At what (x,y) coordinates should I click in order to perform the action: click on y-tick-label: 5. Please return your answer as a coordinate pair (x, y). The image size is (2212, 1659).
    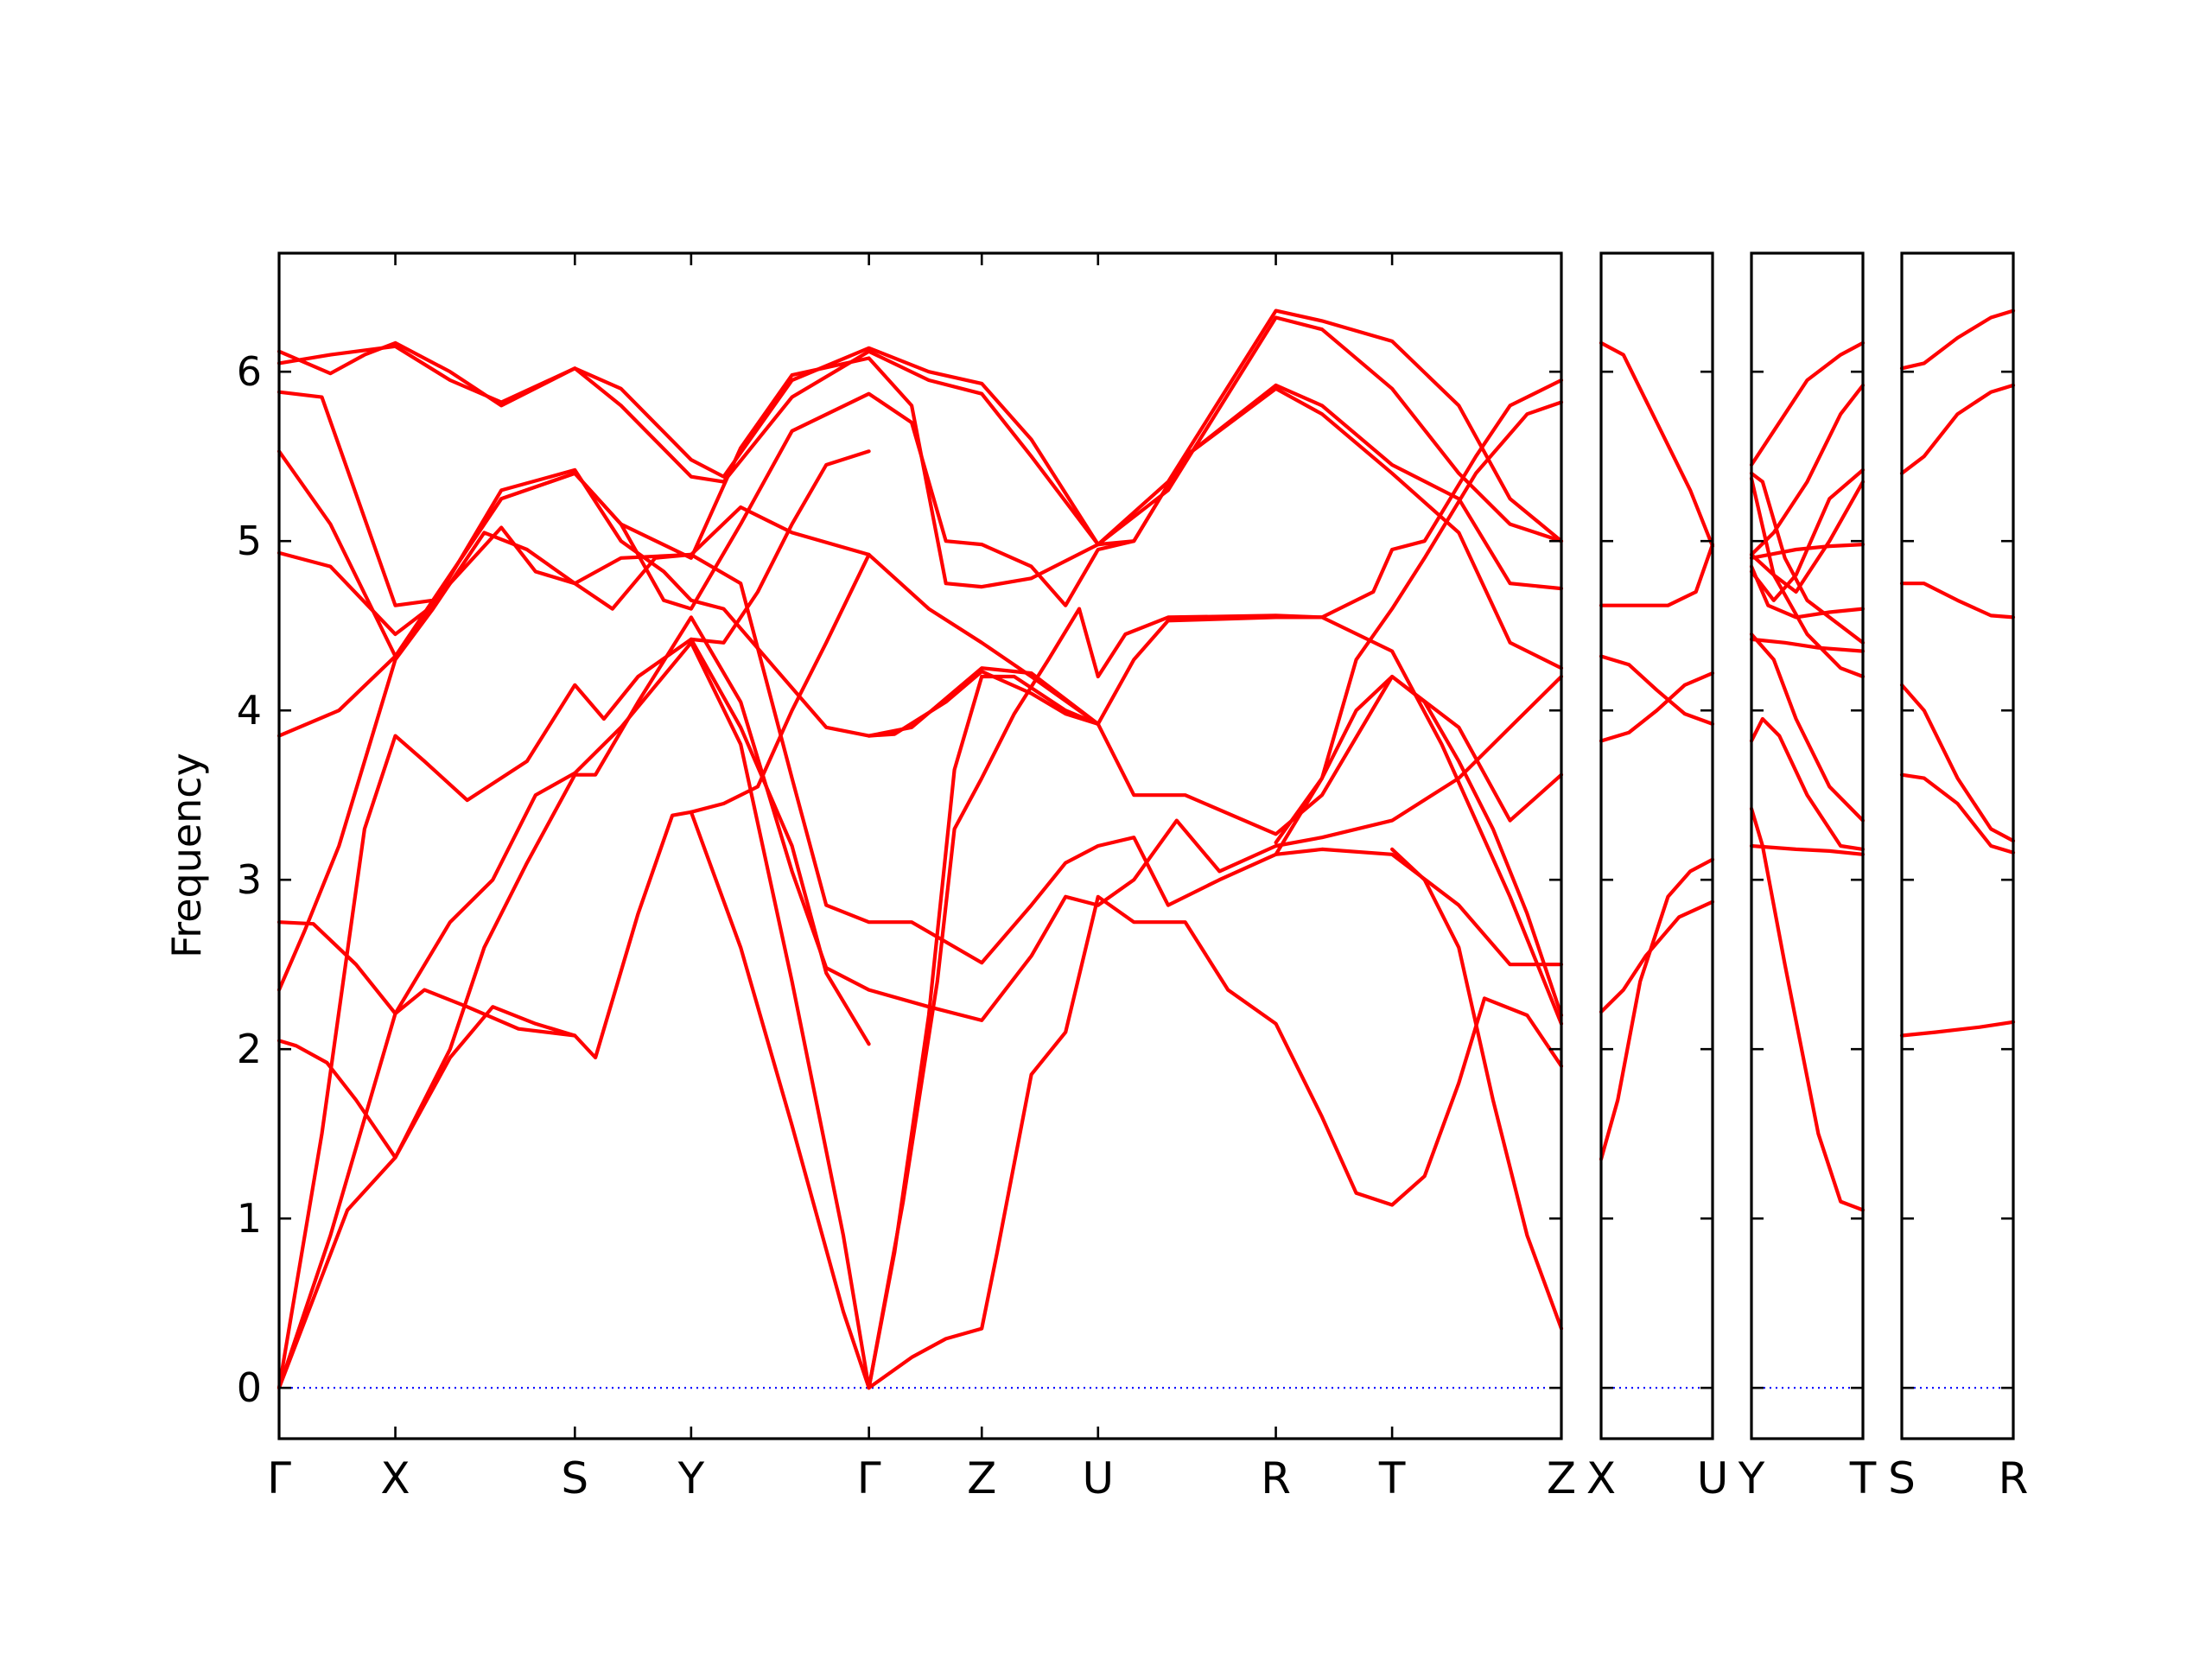
    Looking at the image, I should click on (249, 541).